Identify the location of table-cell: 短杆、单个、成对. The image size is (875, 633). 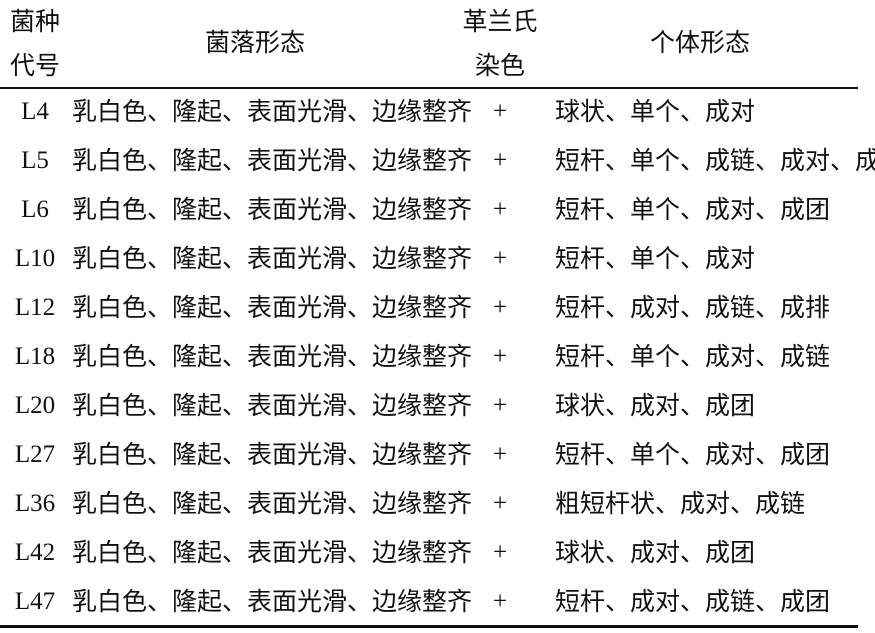
(655, 258).